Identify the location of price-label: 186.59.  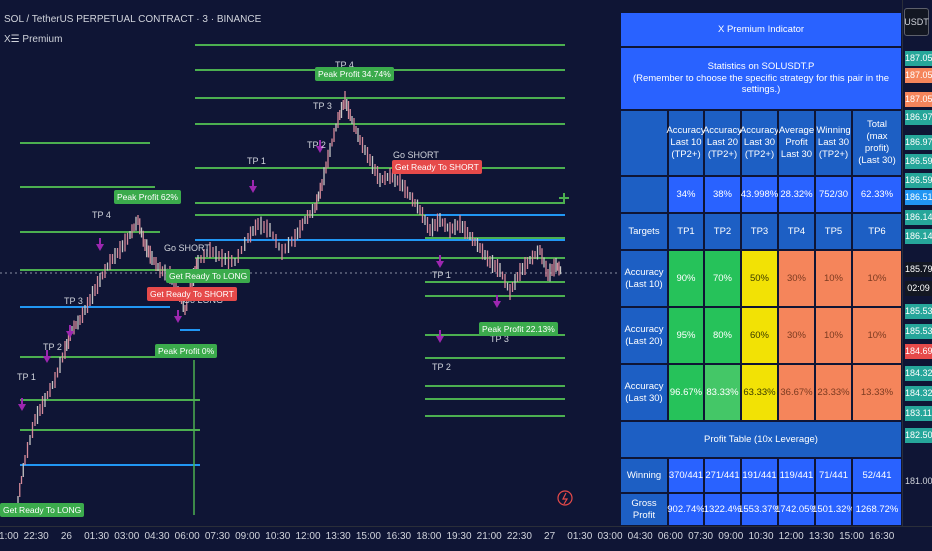
(918, 161).